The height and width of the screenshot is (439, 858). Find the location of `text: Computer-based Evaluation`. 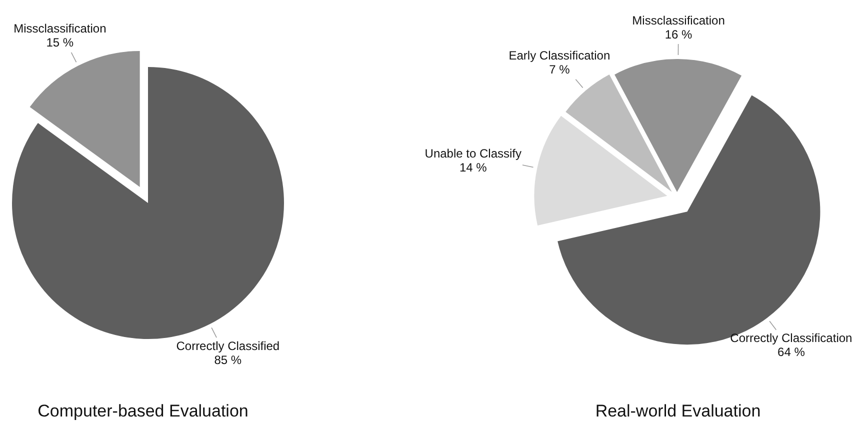

text: Computer-based Evaluation is located at coordinates (143, 411).